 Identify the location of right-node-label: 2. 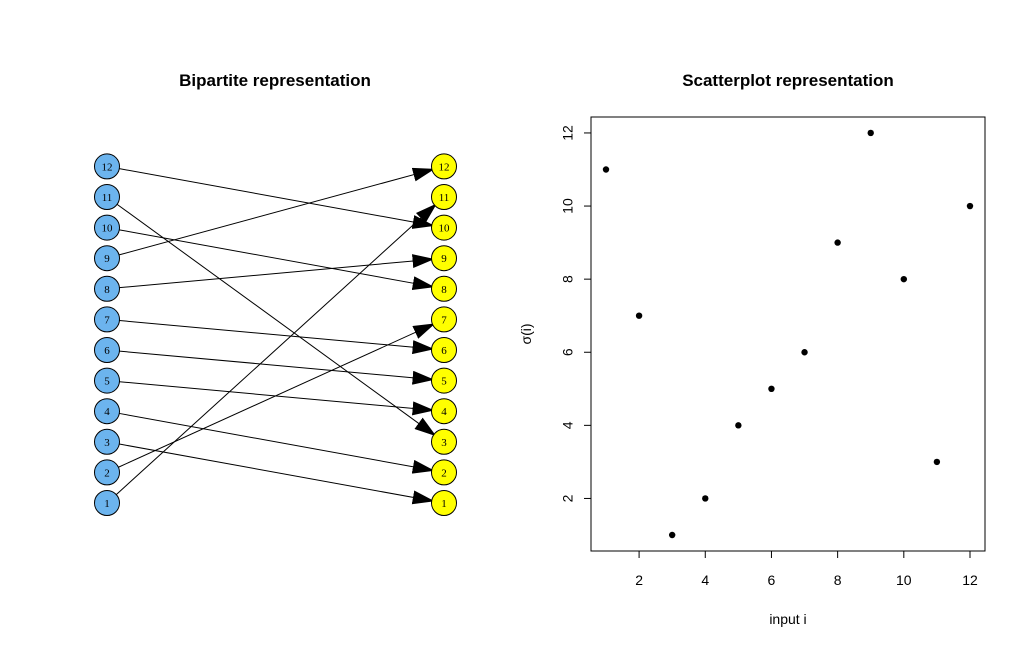
(444, 473).